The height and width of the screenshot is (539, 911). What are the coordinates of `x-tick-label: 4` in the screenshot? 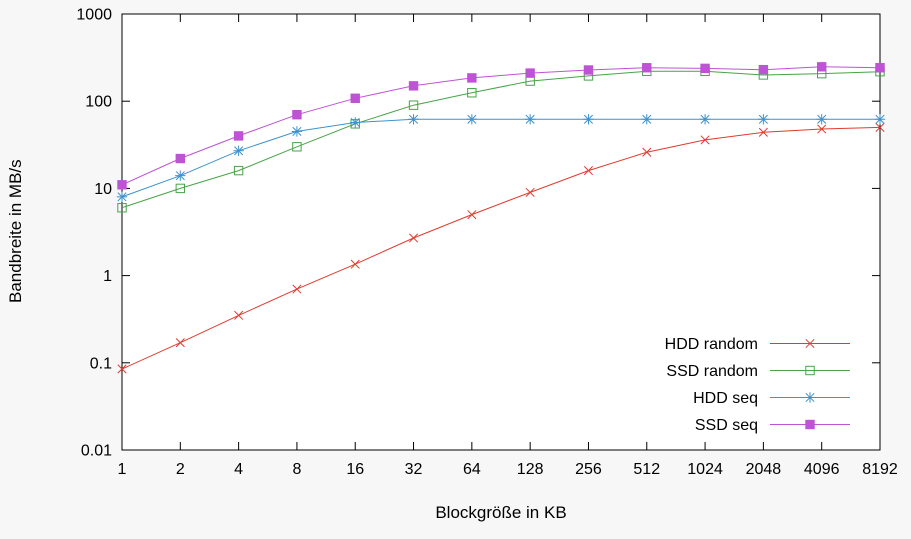 It's located at (238, 469).